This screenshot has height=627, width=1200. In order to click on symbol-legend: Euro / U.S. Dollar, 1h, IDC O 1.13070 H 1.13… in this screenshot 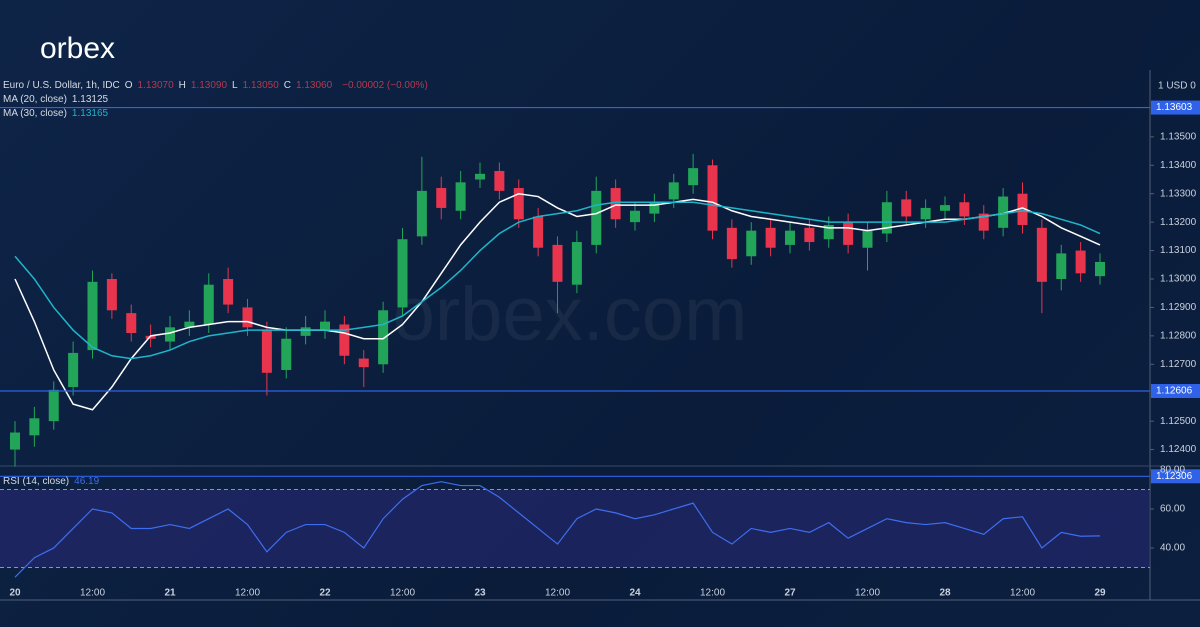, I will do `click(218, 85)`.